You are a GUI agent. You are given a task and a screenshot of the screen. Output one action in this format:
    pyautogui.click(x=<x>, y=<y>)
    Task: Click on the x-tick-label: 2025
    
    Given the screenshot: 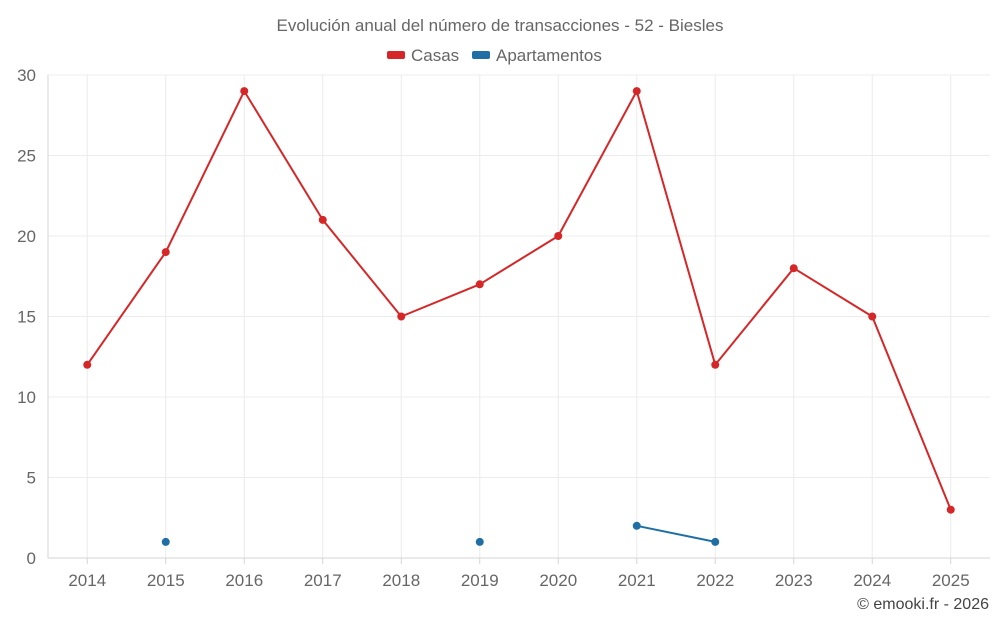 What is the action you would take?
    pyautogui.click(x=951, y=580)
    